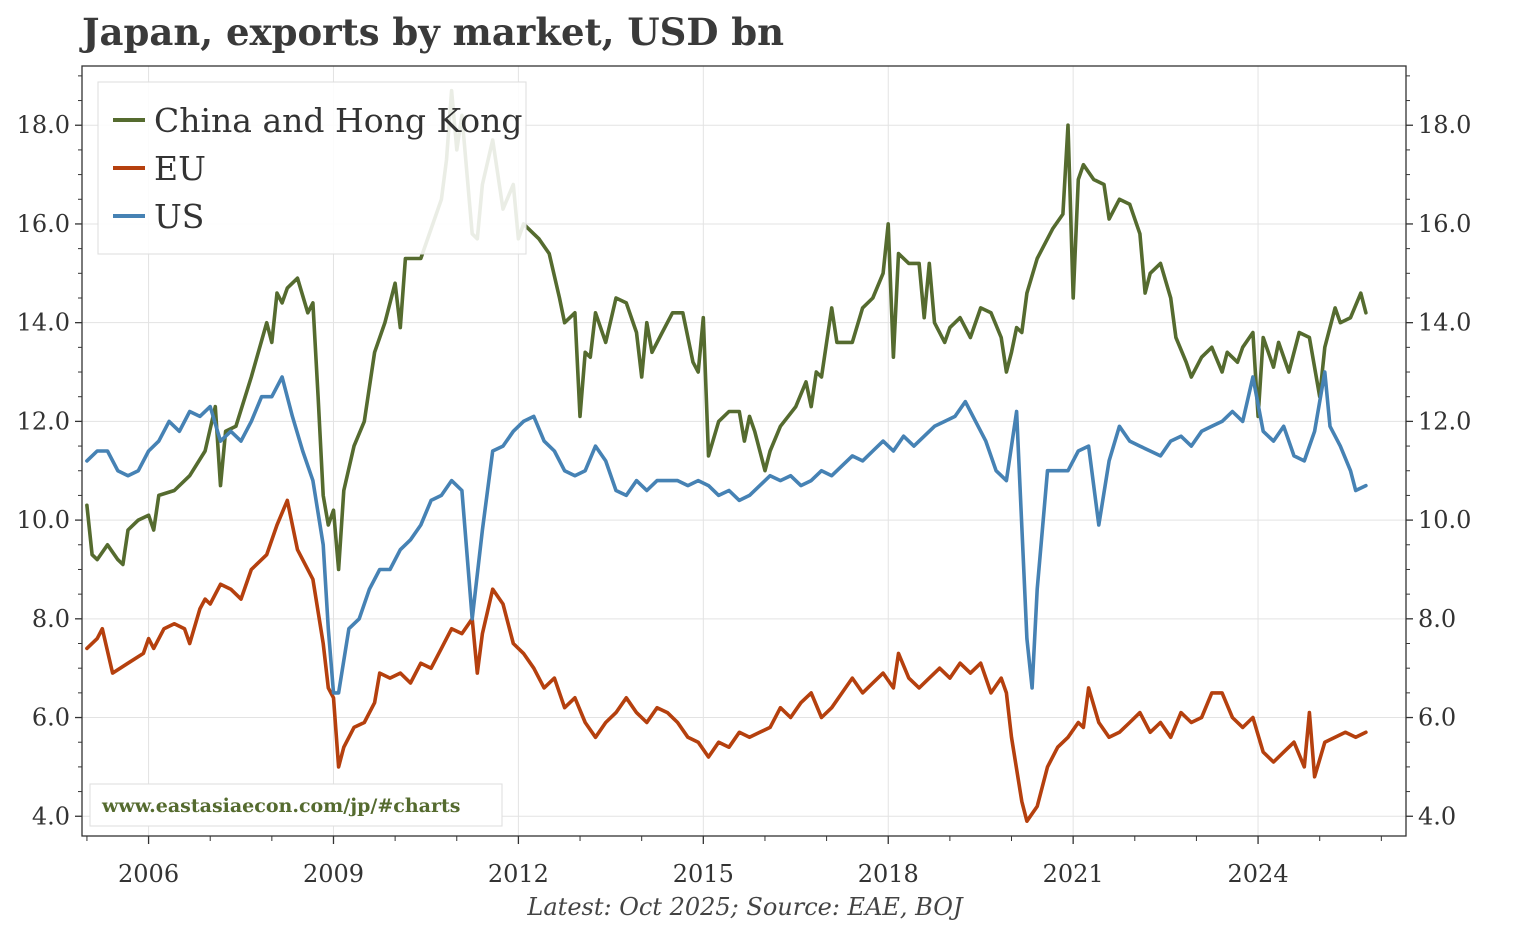 This screenshot has width=1534, height=930. Describe the element at coordinates (1444, 421) in the screenshot. I see `y-tick-label-right: 12.0` at that location.